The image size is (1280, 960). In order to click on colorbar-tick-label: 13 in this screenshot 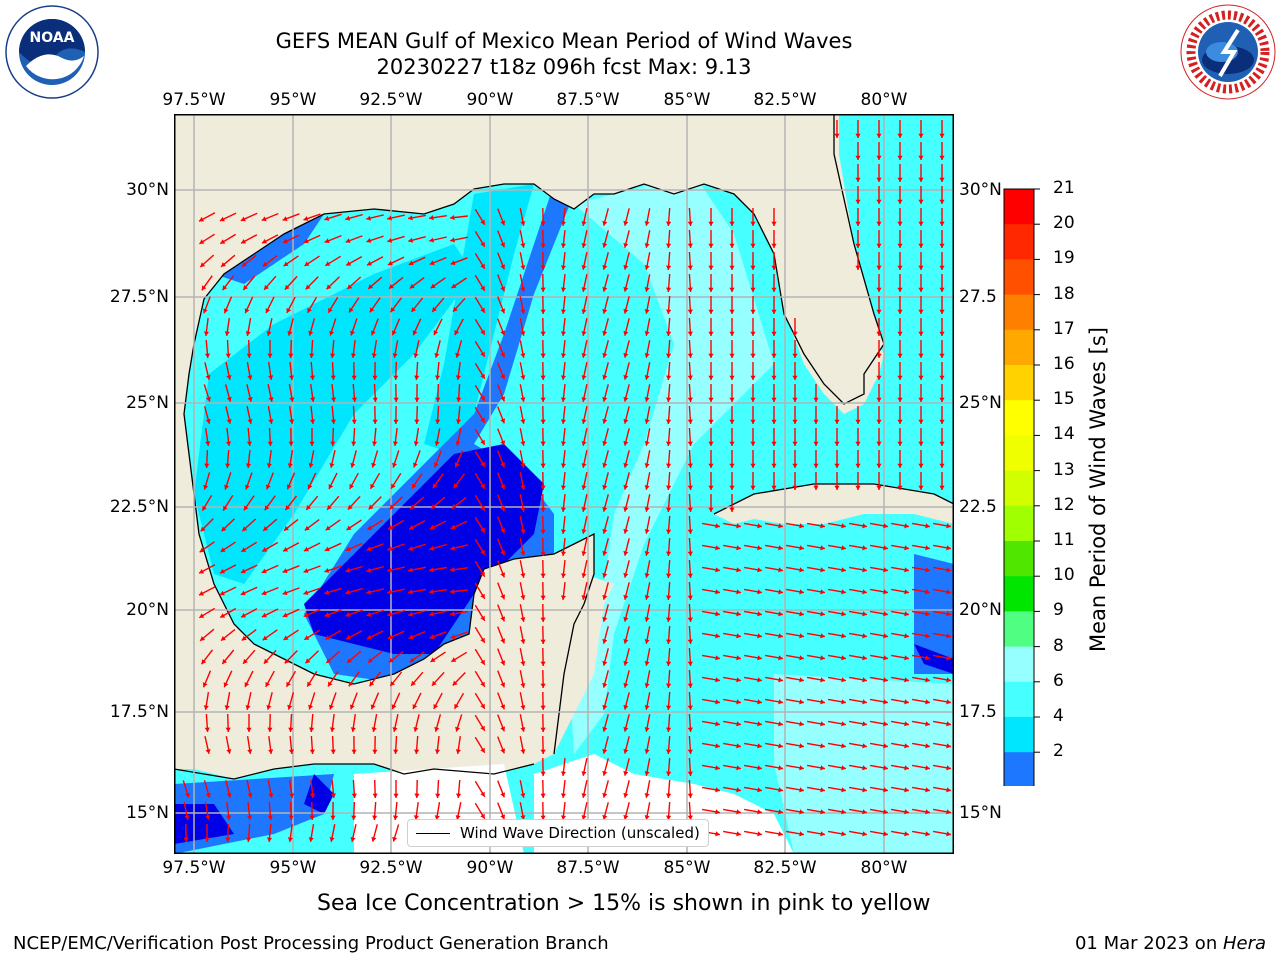, I will do `click(1064, 469)`.